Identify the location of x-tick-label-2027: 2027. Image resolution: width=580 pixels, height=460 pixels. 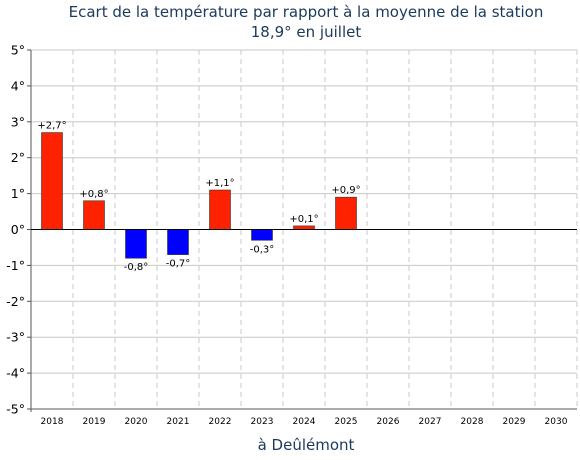
(430, 422).